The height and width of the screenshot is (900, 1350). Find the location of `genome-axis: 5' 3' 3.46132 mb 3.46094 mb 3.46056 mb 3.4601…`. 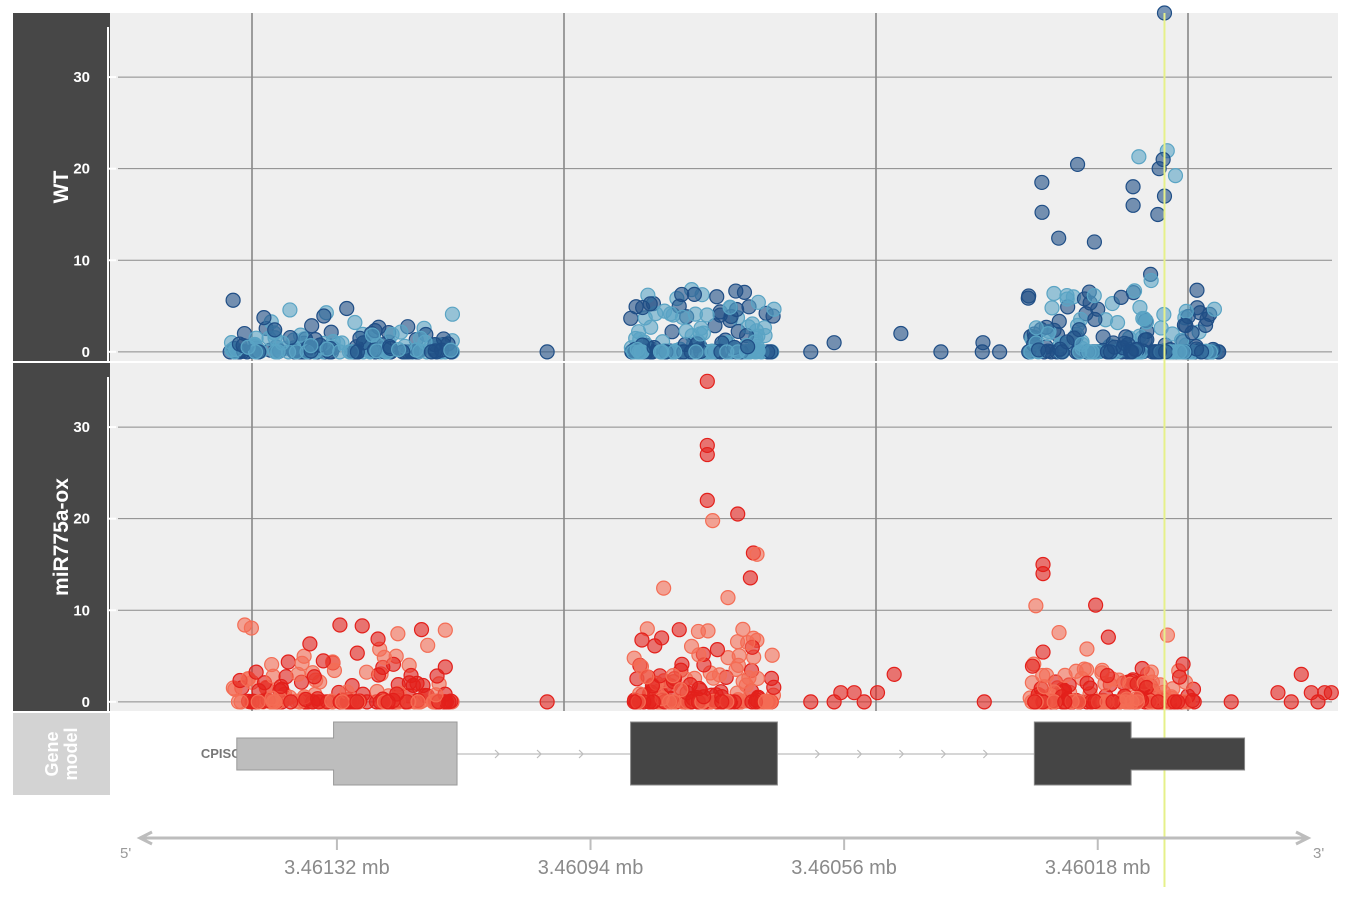

genome-axis: 5' 3' 3.46132 mb 3.46094 mb 3.46056 mb 3.4601… is located at coordinates (722, 854).